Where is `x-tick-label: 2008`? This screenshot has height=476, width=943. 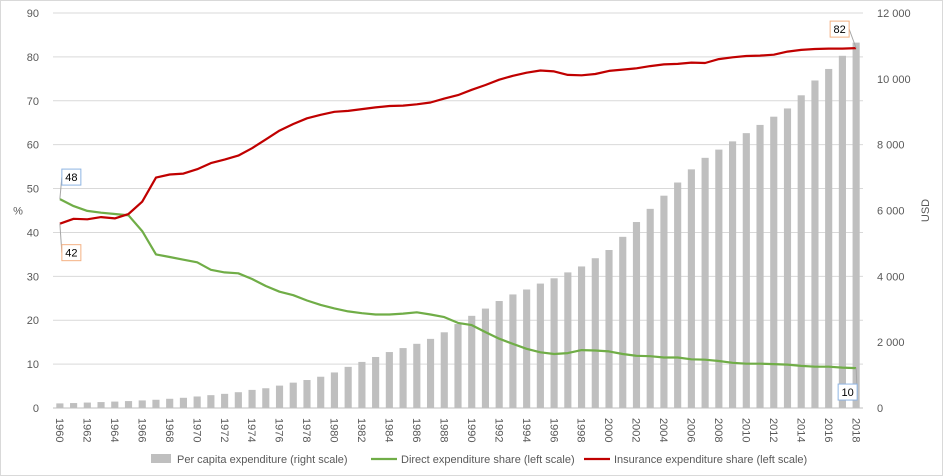 x-tick-label: 2008 is located at coordinates (718, 430).